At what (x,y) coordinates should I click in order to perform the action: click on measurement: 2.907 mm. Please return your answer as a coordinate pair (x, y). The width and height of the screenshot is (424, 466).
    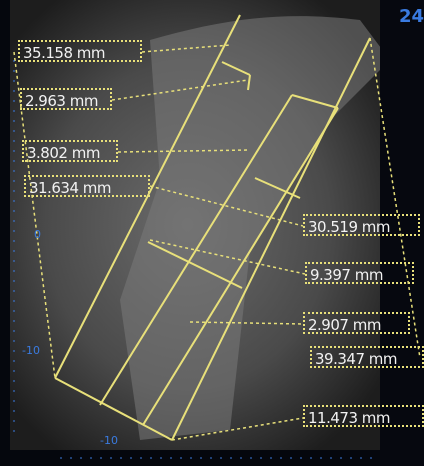
    Looking at the image, I should click on (356, 323).